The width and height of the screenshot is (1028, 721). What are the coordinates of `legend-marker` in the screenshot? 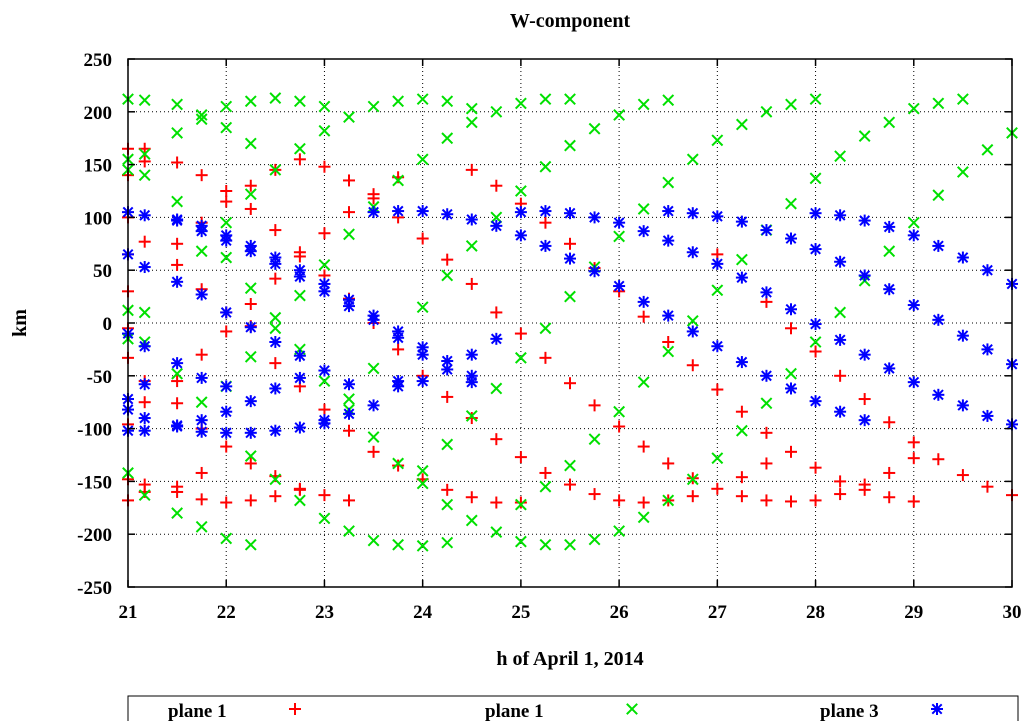 It's located at (632, 709).